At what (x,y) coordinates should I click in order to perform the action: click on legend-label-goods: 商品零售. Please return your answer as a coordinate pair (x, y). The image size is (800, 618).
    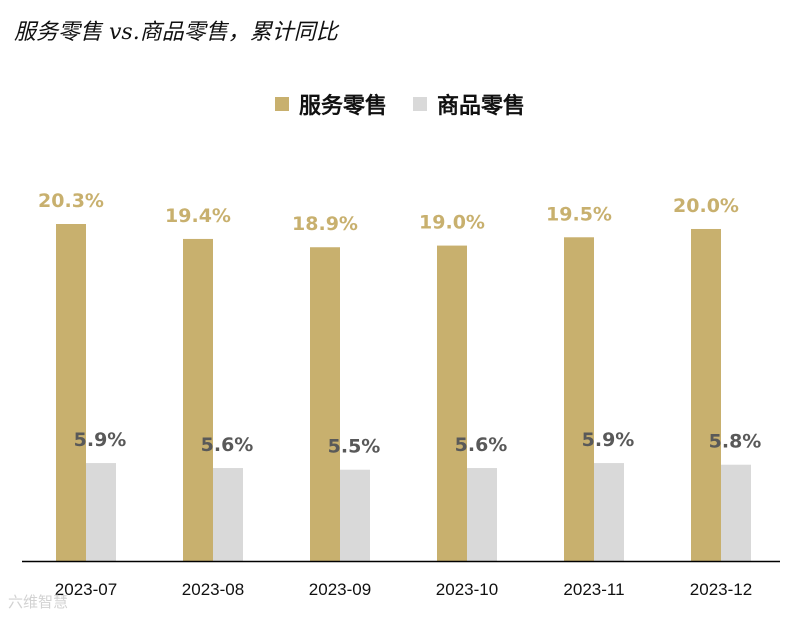
    Looking at the image, I should click on (481, 106).